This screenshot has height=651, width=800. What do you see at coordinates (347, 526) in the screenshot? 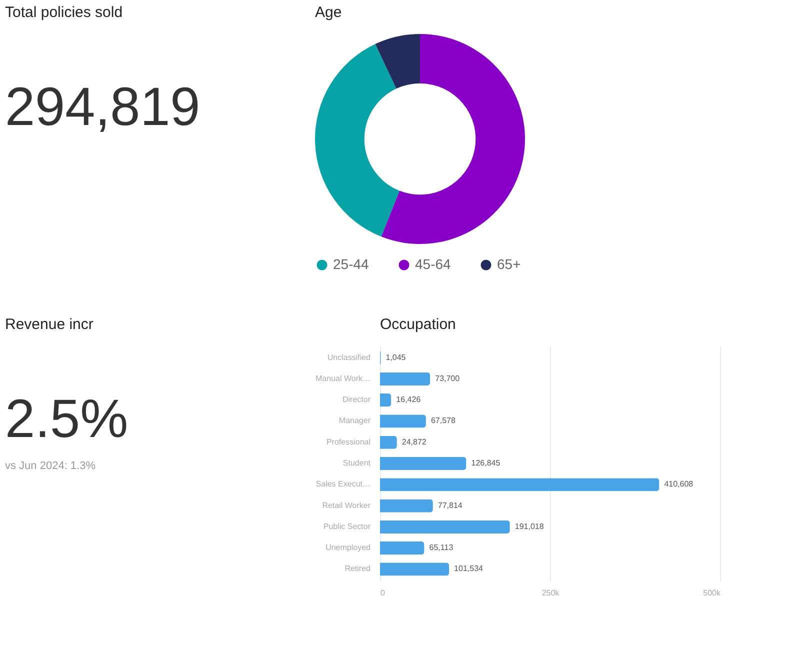
I see `y-tick-label: Public Sector` at bounding box center [347, 526].